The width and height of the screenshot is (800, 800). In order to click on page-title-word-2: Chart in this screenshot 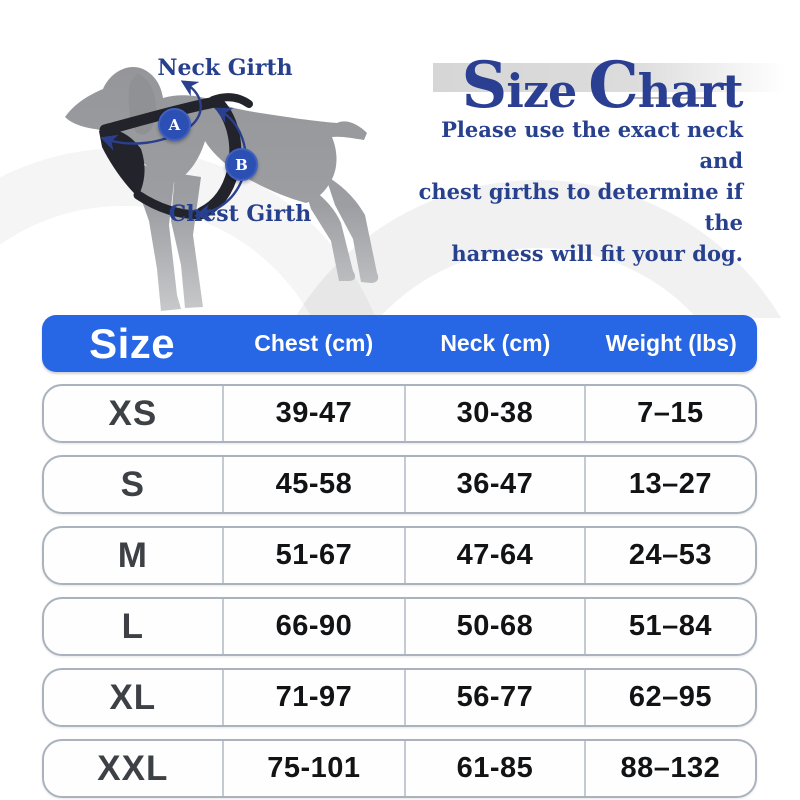, I will do `click(665, 84)`.